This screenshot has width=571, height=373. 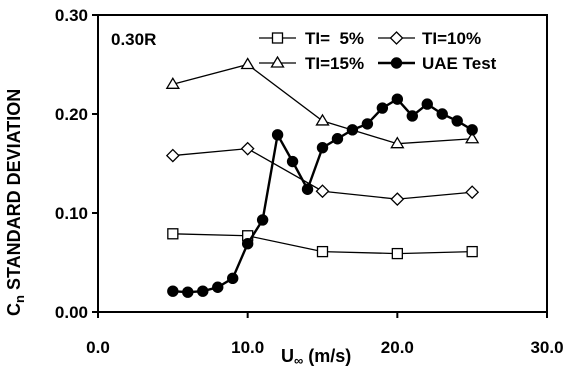 What do you see at coordinates (298, 360) in the screenshot?
I see `x-axis-title-sub: ∞` at bounding box center [298, 360].